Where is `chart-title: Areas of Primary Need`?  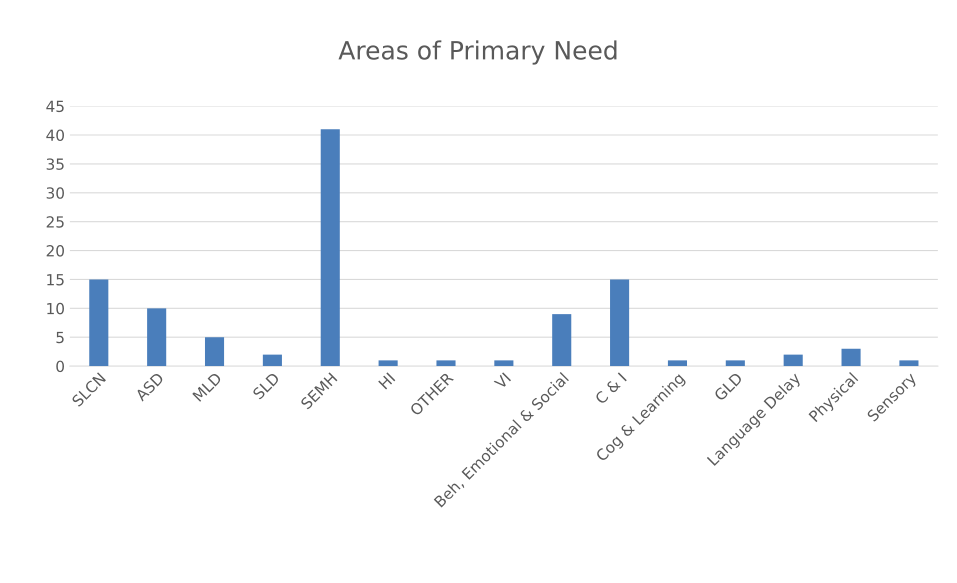 chart-title: Areas of Primary Need is located at coordinates (477, 52).